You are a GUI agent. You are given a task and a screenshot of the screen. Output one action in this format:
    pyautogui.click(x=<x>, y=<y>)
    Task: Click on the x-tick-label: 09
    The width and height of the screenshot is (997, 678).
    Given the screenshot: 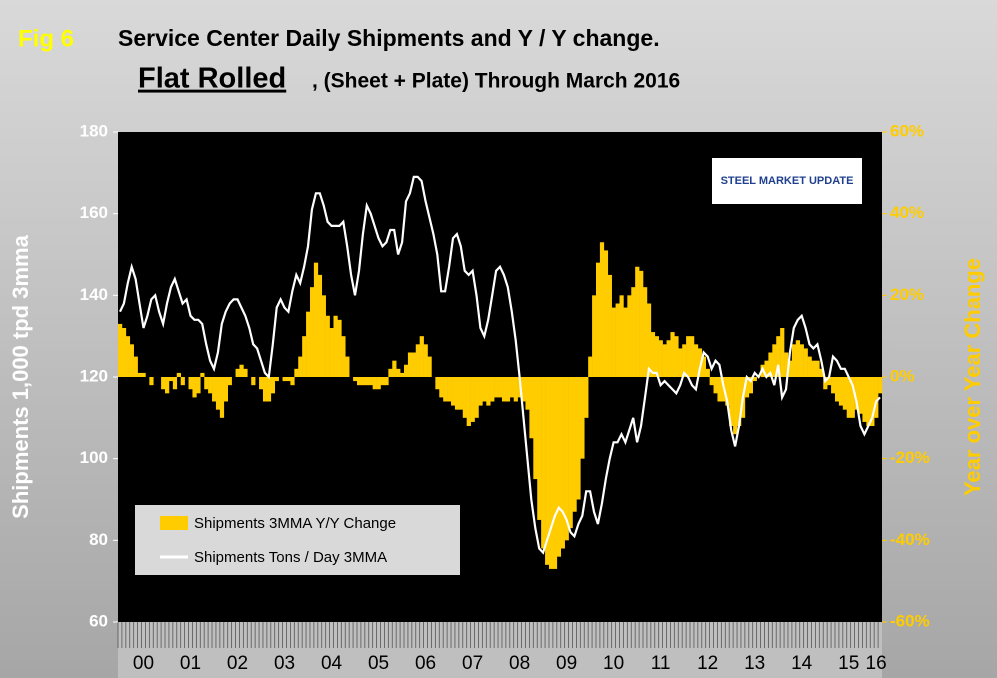 What is the action you would take?
    pyautogui.click(x=566, y=663)
    